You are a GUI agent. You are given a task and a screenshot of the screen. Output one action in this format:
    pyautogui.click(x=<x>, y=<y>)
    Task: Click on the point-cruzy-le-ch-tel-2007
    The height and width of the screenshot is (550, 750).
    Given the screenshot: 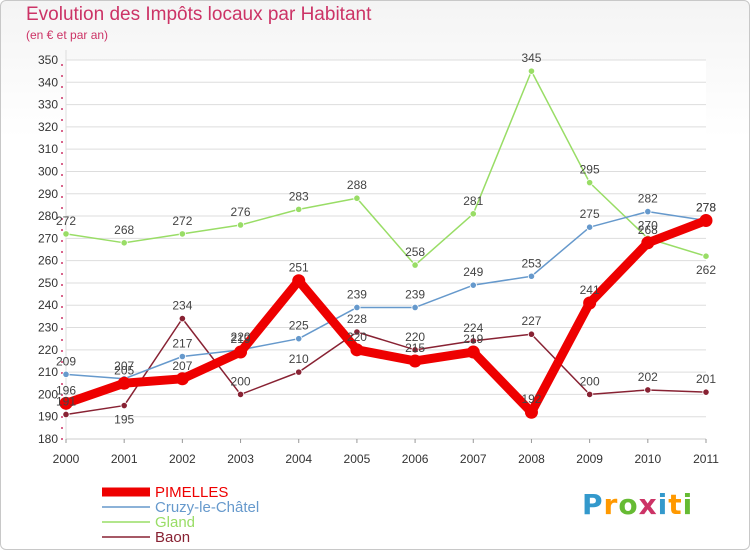 What is the action you would take?
    pyautogui.click(x=473, y=285)
    